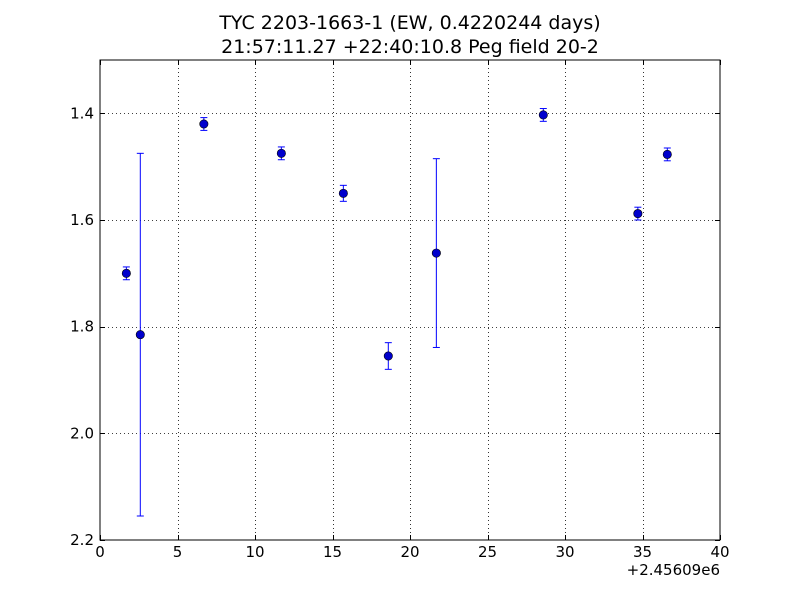  I want to click on x-tick-label: 0, so click(100, 552).